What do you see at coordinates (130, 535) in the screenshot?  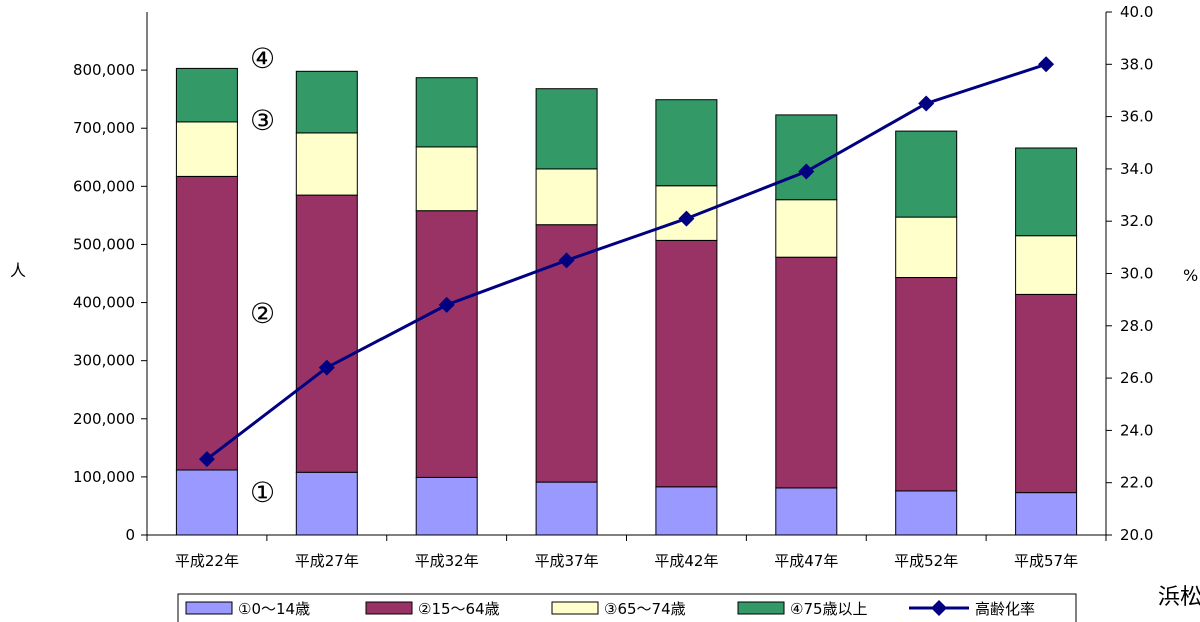 I see `y-tick-label: 0` at bounding box center [130, 535].